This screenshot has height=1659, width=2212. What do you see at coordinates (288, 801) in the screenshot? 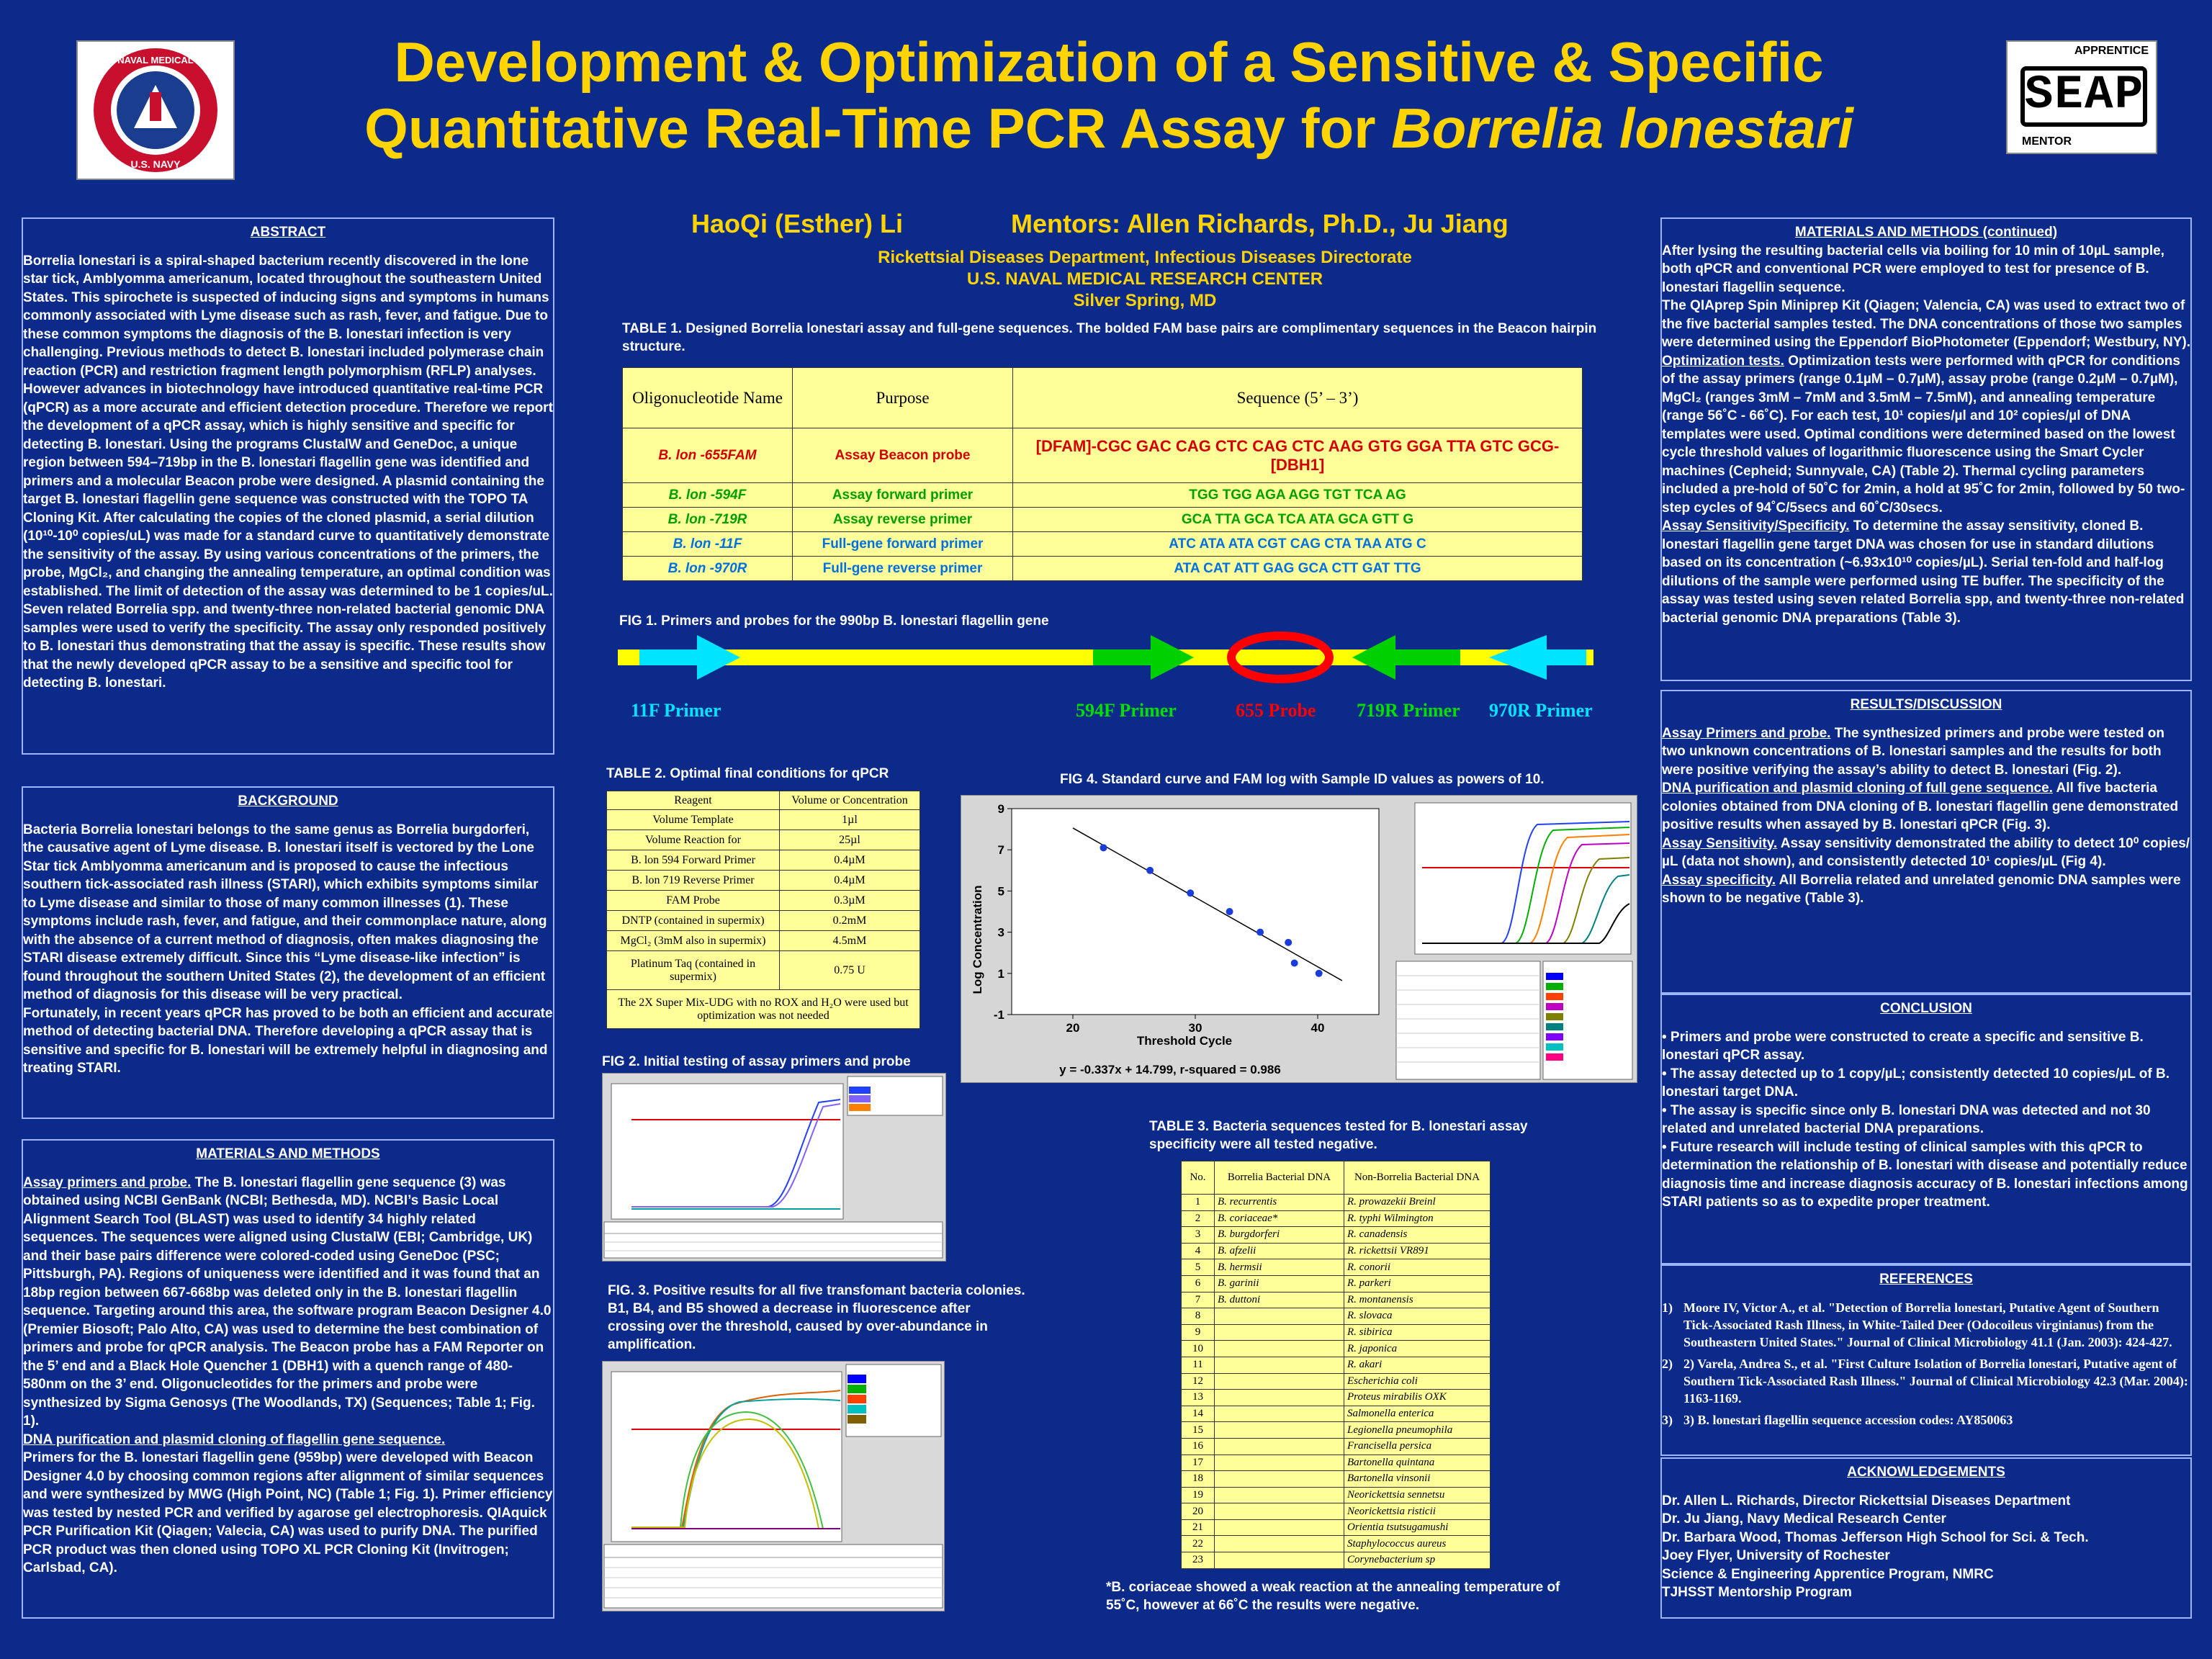
I see `background-heading: BACKGROUND` at bounding box center [288, 801].